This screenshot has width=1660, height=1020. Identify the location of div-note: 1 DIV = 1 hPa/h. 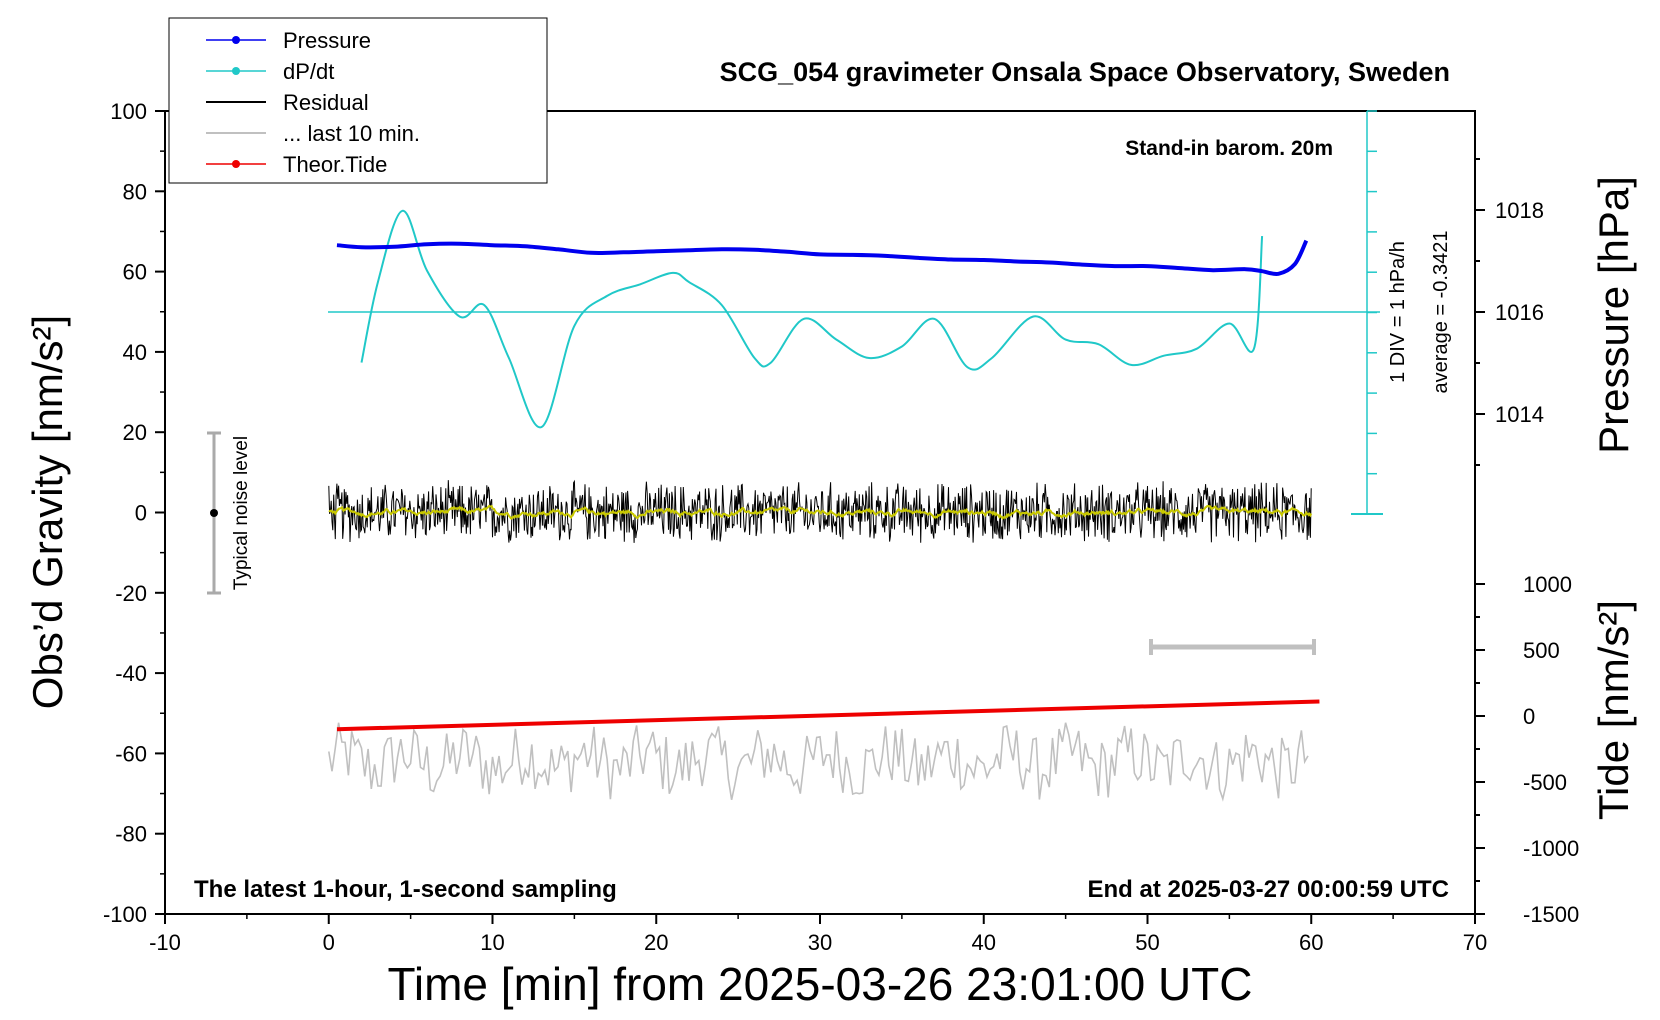
(1398, 312).